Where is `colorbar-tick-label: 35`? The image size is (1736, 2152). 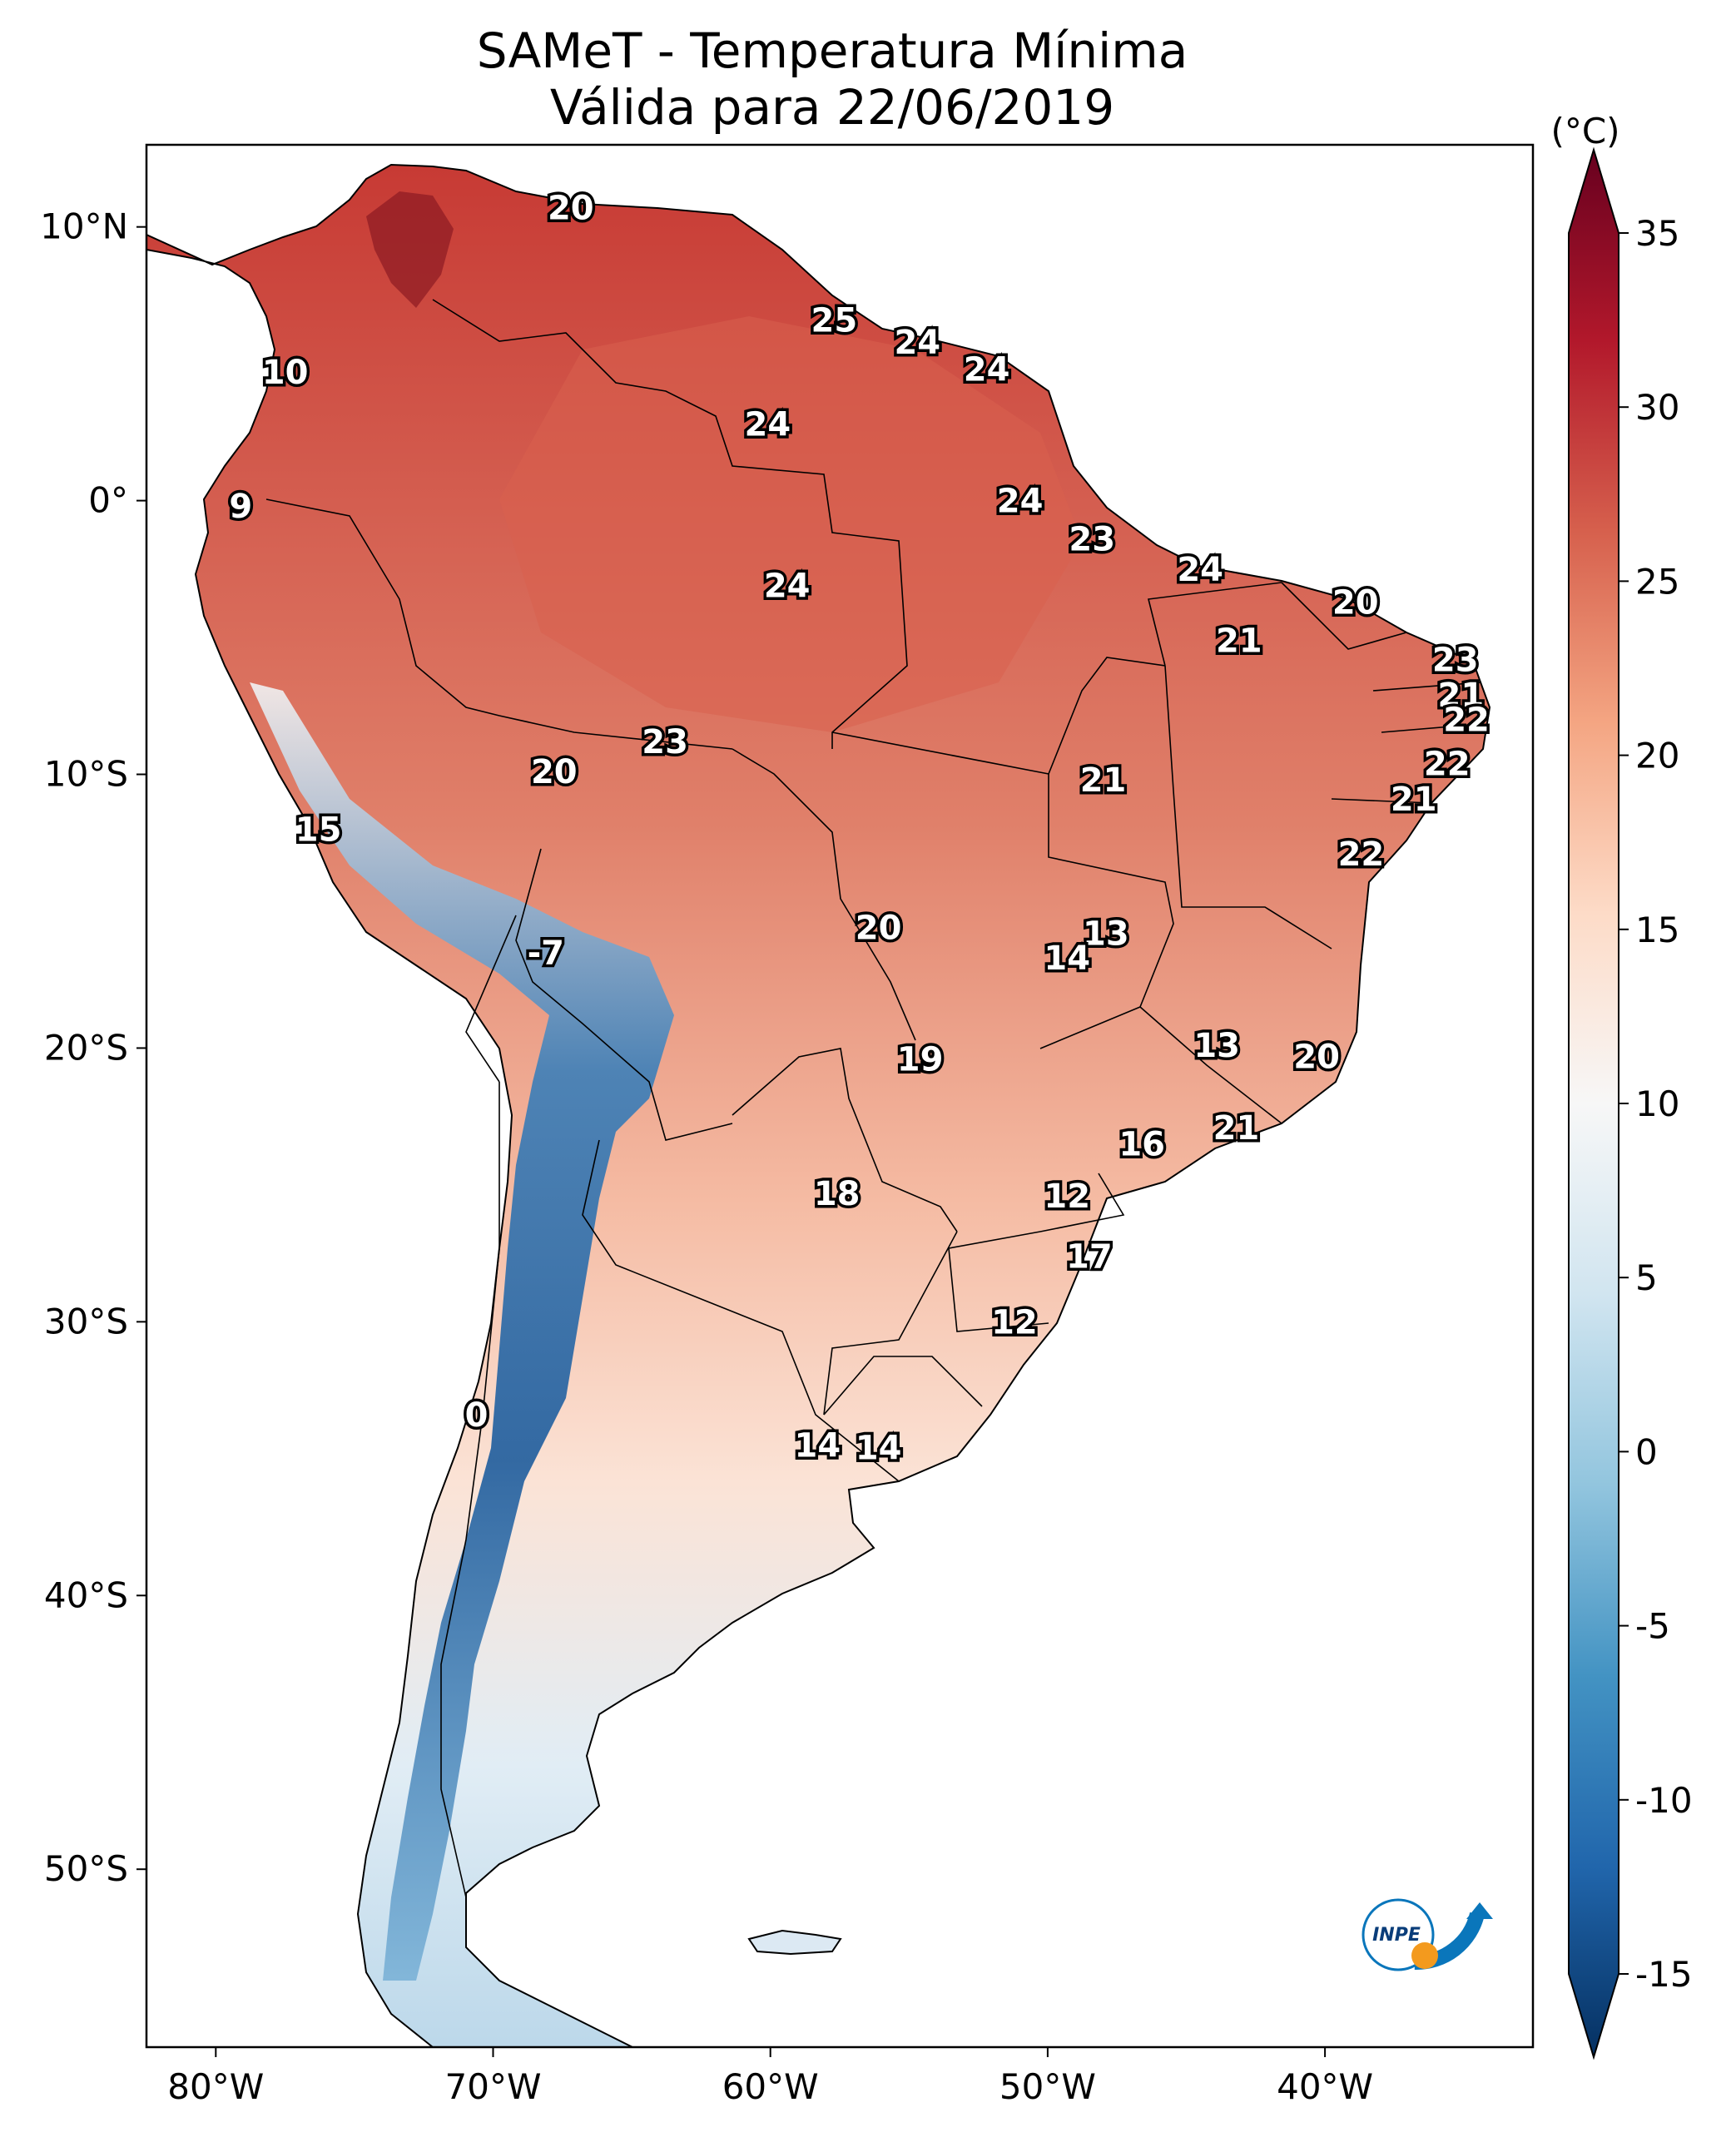
colorbar-tick-label: 35 is located at coordinates (1657, 233).